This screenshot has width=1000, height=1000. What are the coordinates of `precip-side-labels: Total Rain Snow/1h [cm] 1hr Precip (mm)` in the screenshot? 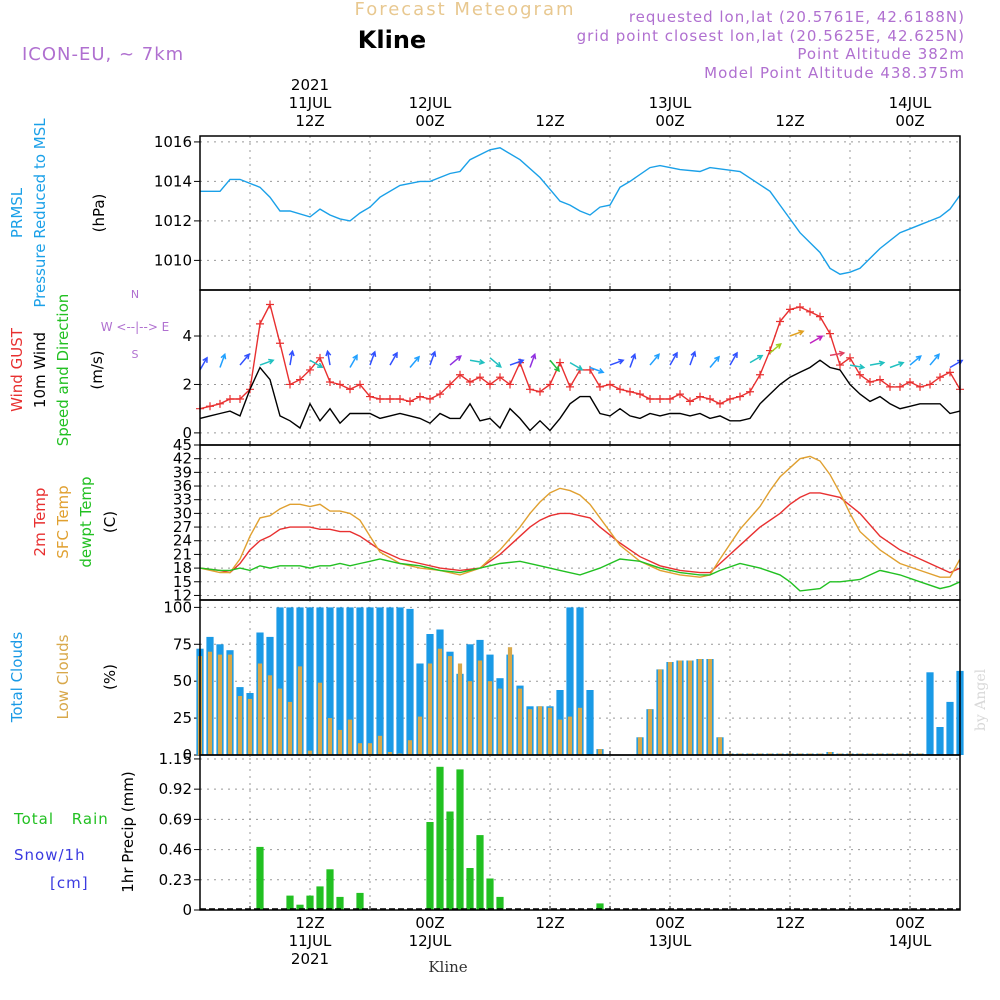 It's located at (75, 831).